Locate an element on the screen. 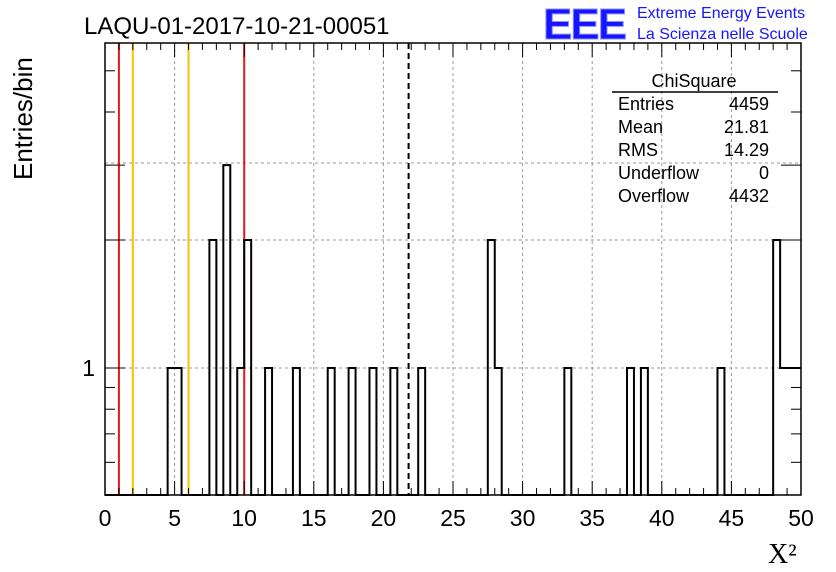 Image resolution: width=836 pixels, height=572 pixels. stats-value: 21.81 is located at coordinates (746, 127).